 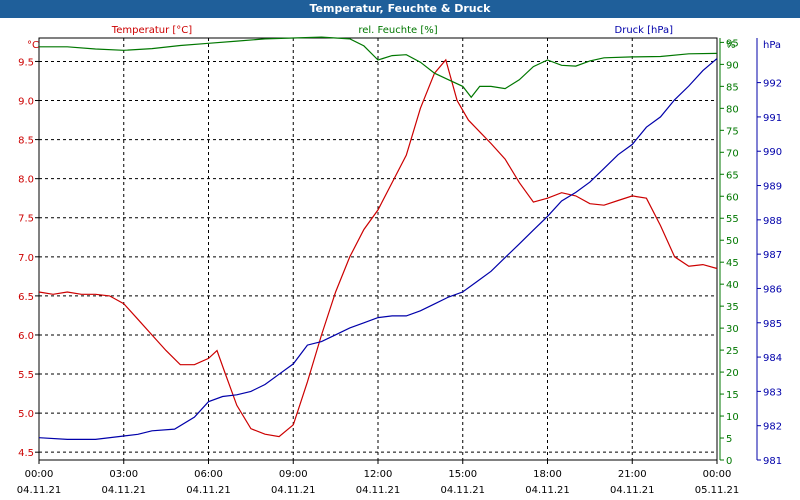 What do you see at coordinates (33, 45) in the screenshot?
I see `temp-unit-label: °C` at bounding box center [33, 45].